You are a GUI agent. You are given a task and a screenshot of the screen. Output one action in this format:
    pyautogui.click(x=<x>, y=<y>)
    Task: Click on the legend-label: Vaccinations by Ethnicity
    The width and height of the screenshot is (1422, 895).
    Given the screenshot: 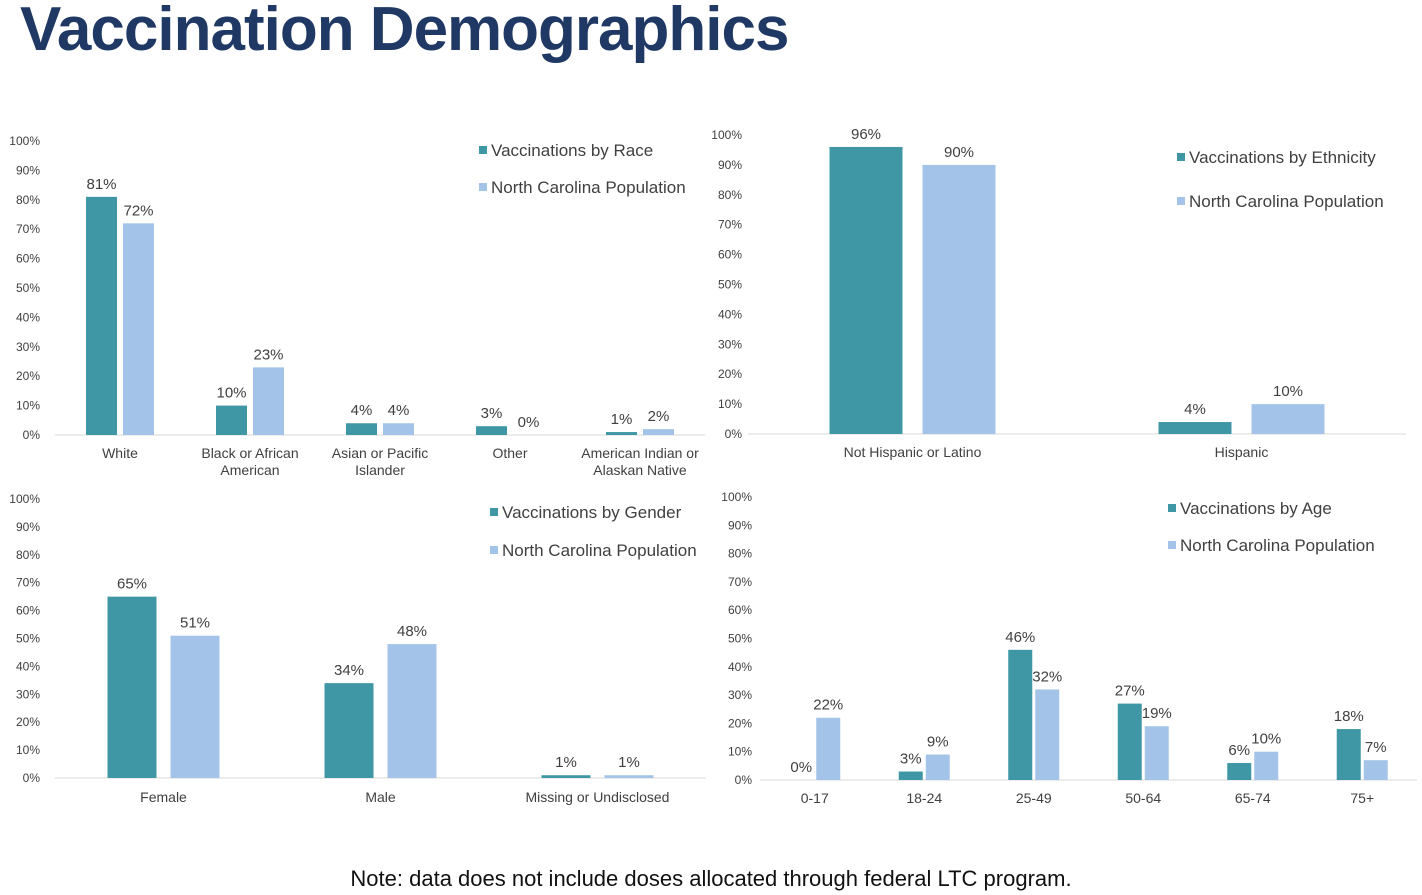 What is the action you would take?
    pyautogui.click(x=1282, y=157)
    